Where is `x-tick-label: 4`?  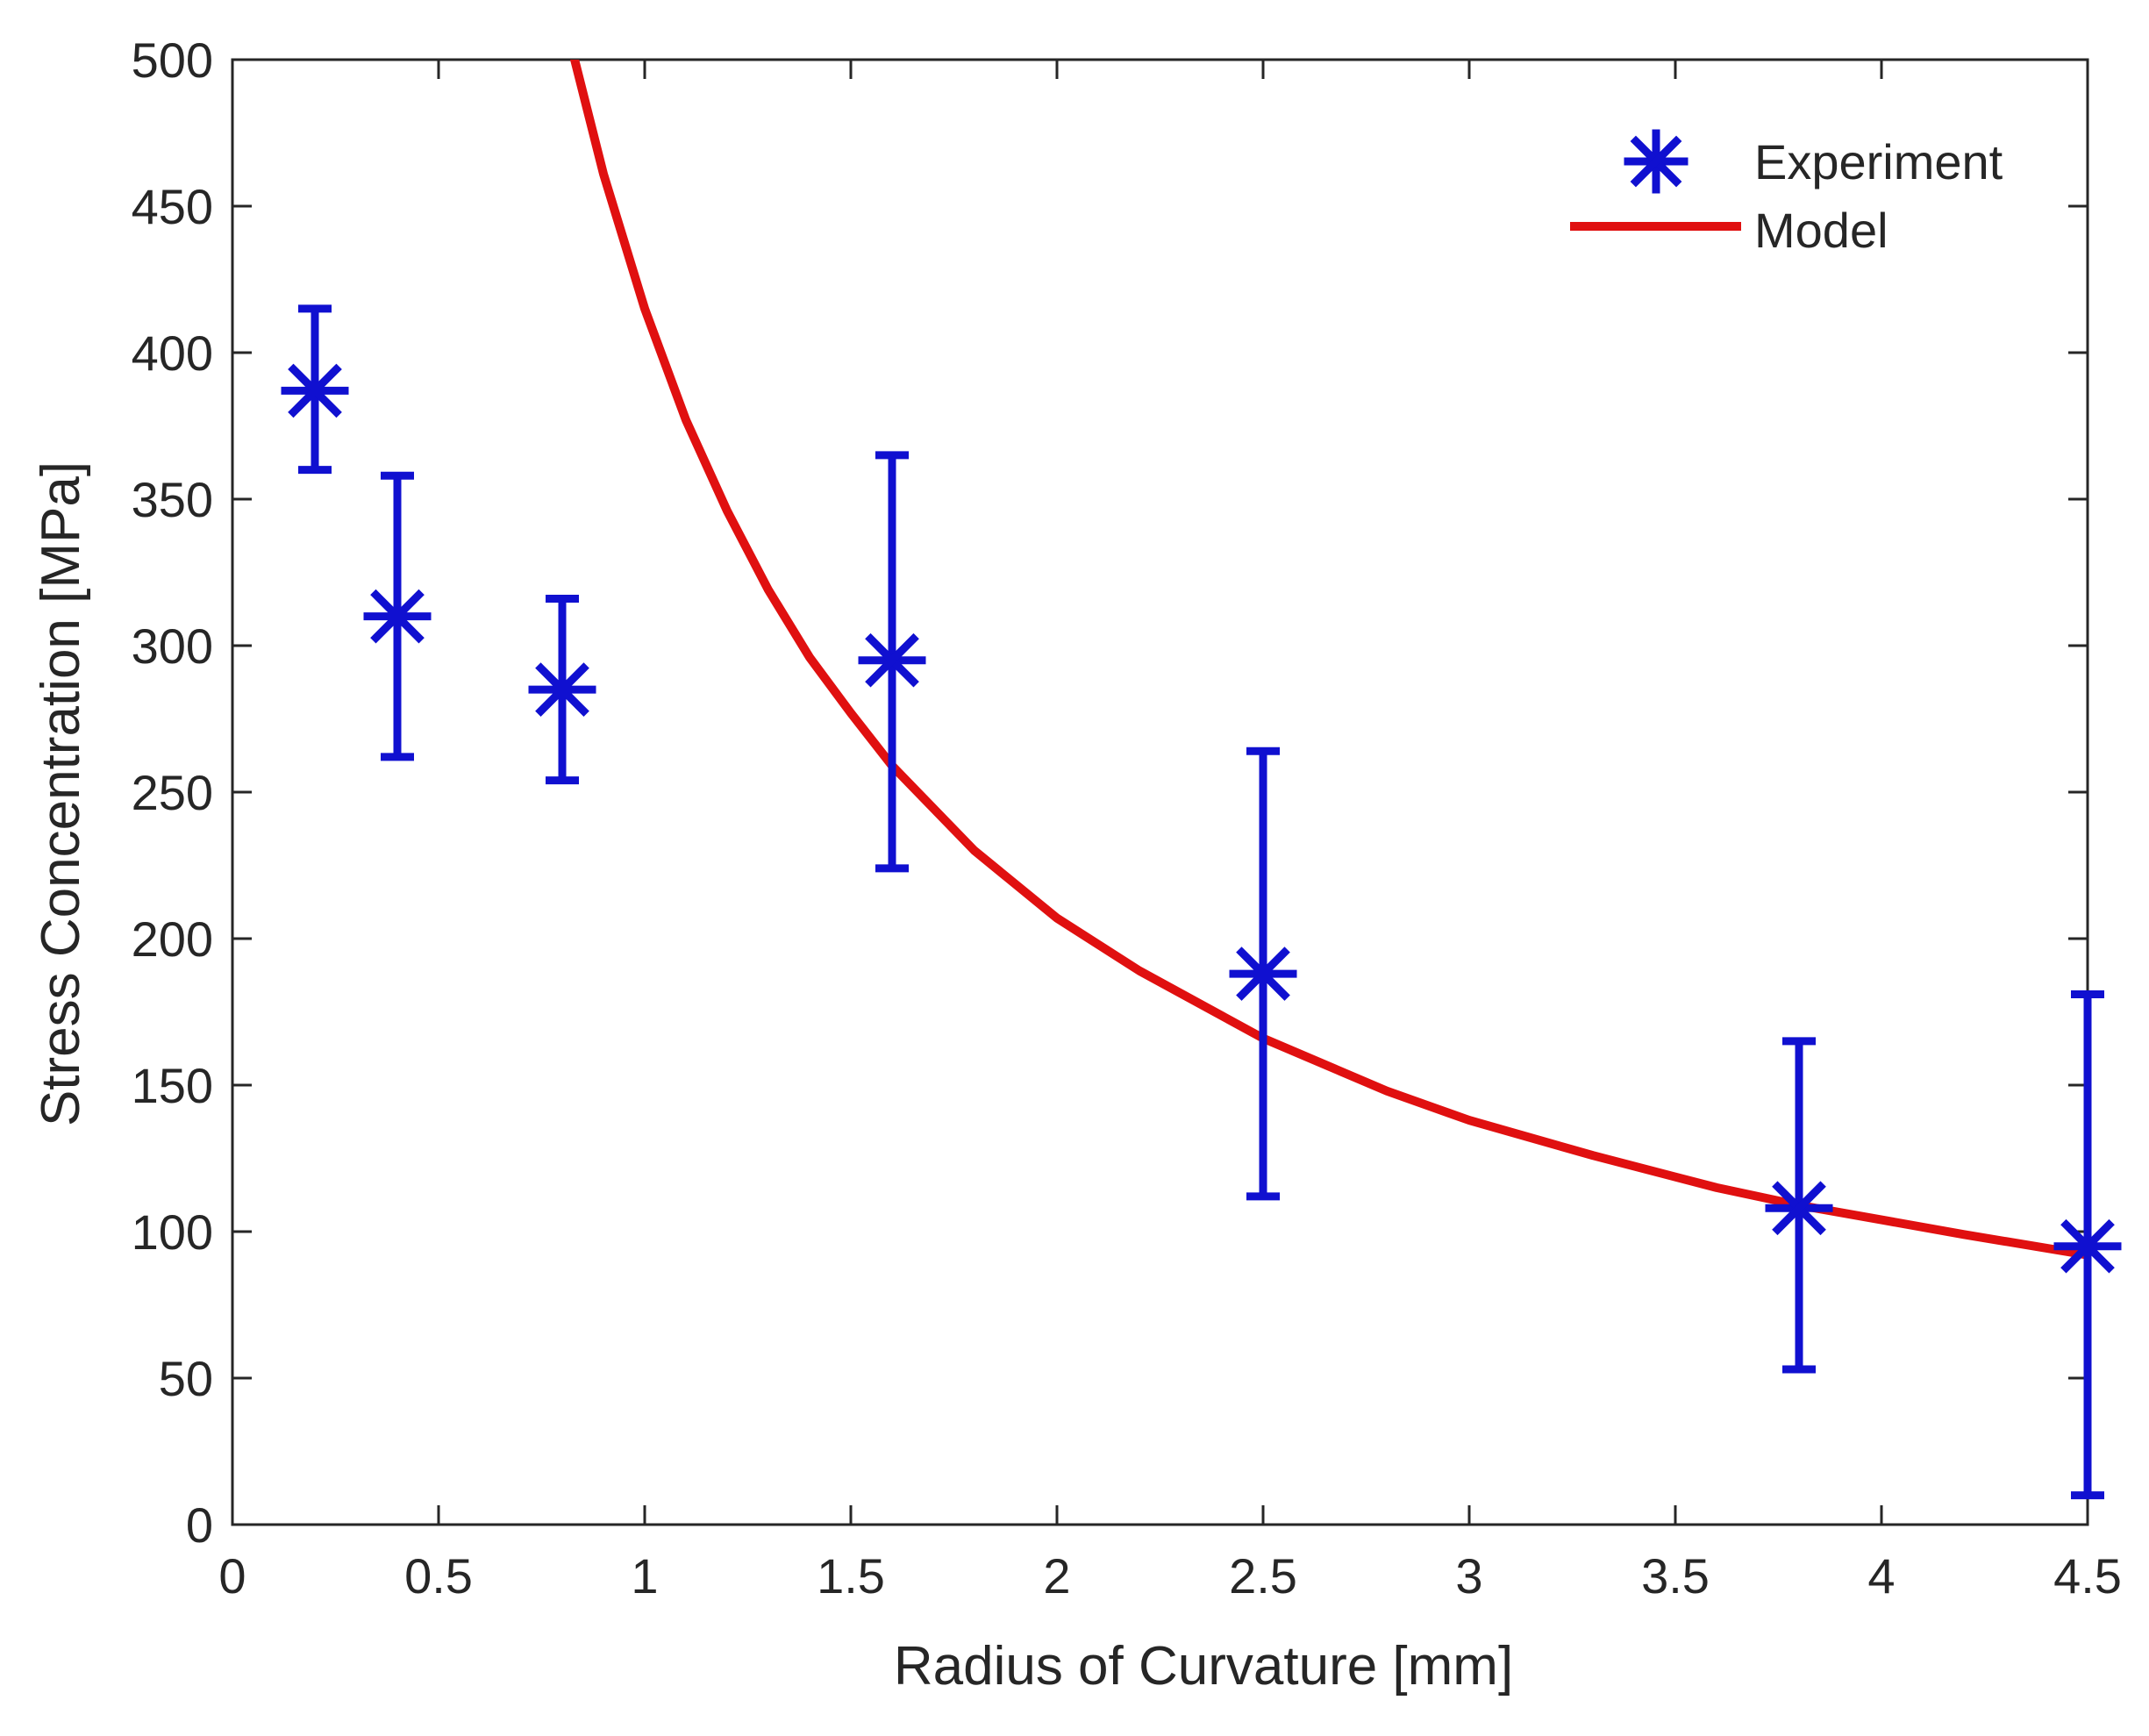 x-tick-label: 4 is located at coordinates (1881, 1576).